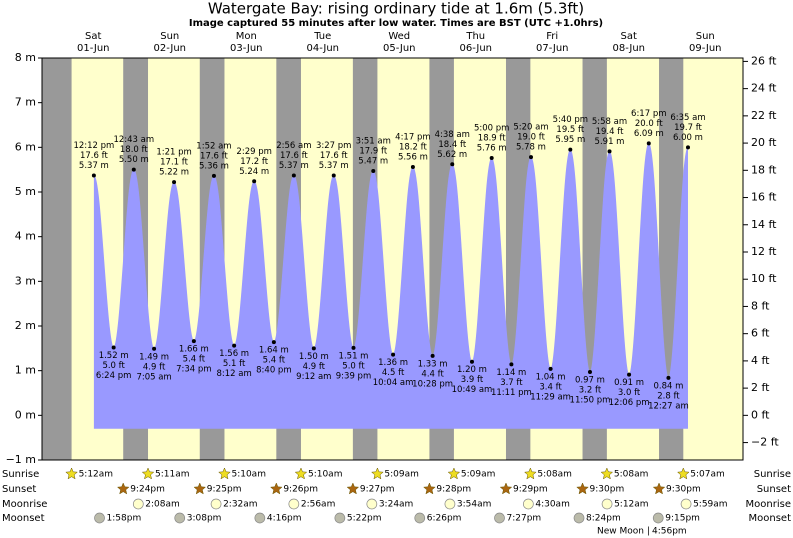 The image size is (793, 538). What do you see at coordinates (234, 354) in the screenshot?
I see `tide-label: 1.56 m` at bounding box center [234, 354].